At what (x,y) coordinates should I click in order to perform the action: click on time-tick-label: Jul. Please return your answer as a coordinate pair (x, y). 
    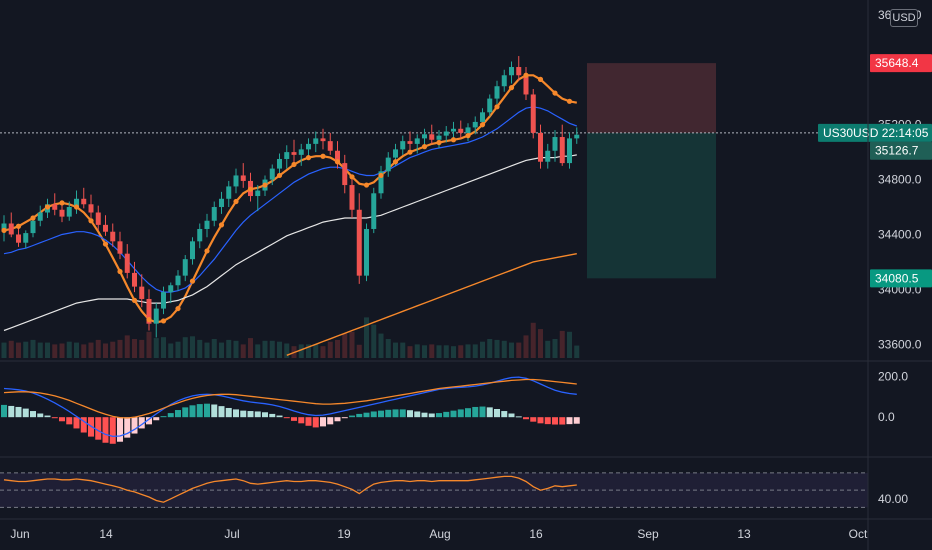
    Looking at the image, I should click on (231, 534).